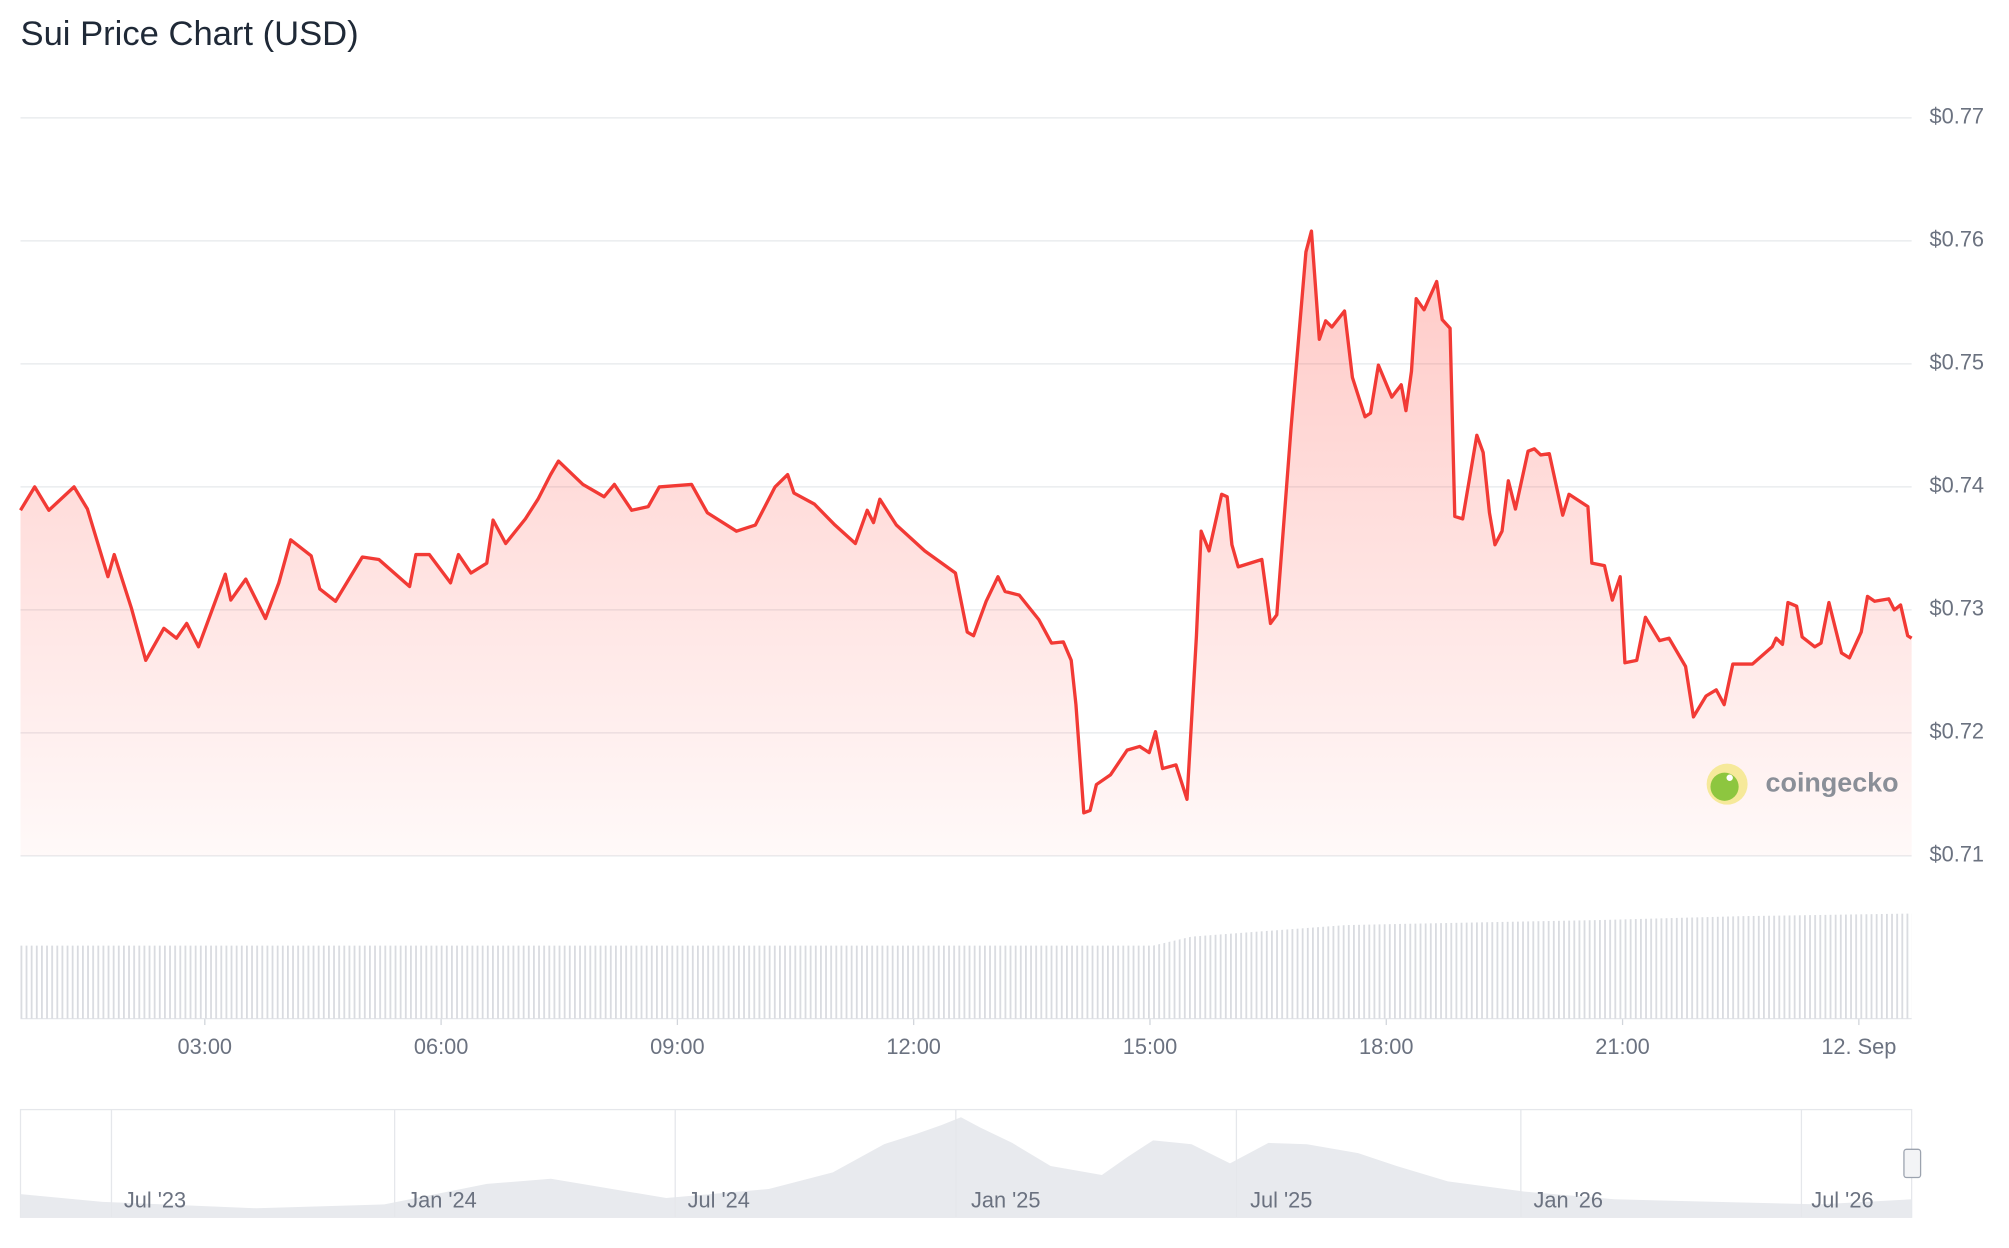 Image resolution: width=2009 pixels, height=1248 pixels. Describe the element at coordinates (719, 1200) in the screenshot. I see `navigator-label: Jul '24` at that location.